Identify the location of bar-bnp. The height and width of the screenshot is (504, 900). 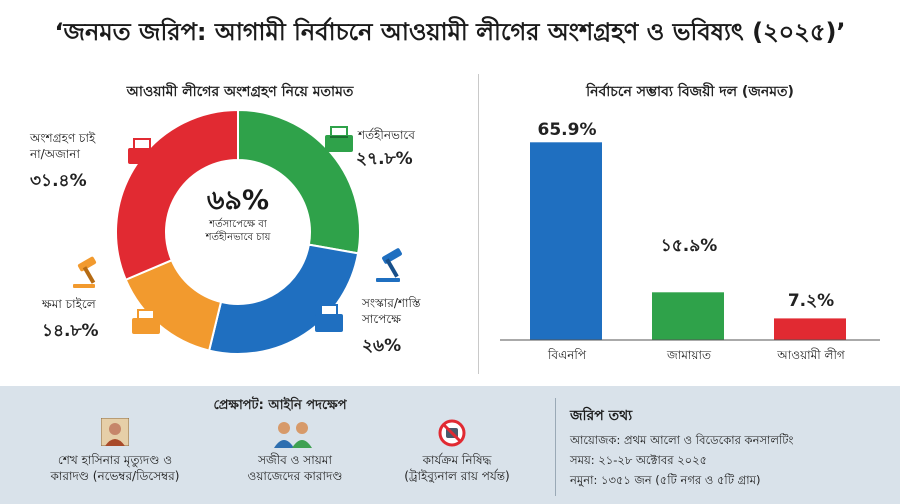
(566, 241).